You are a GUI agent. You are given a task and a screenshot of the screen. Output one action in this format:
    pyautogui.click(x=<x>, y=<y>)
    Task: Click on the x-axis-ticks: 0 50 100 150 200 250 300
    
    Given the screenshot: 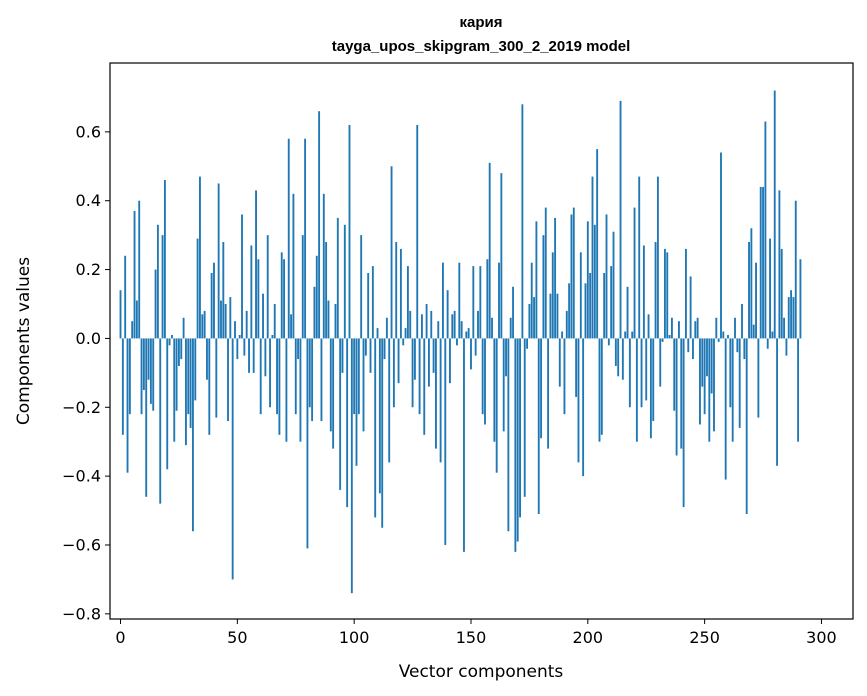 What is the action you would take?
    pyautogui.click(x=476, y=633)
    